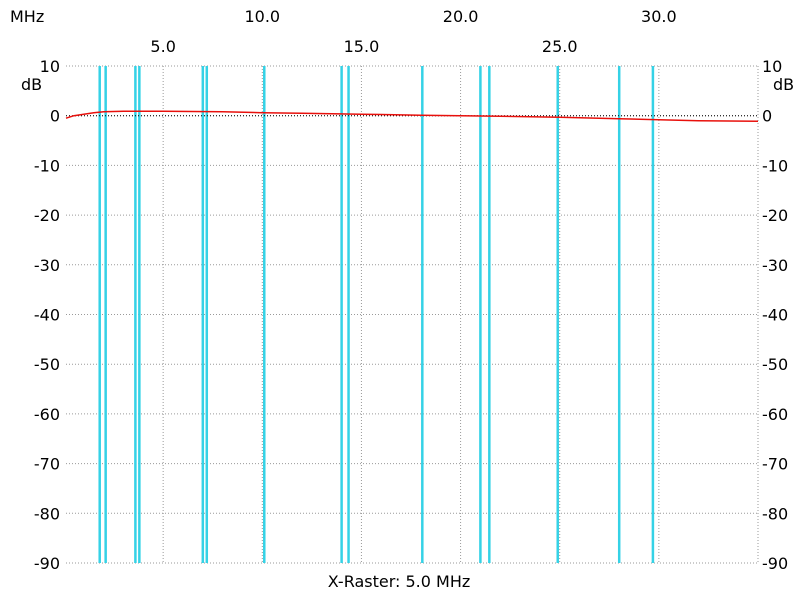 This screenshot has width=801, height=598. Describe the element at coordinates (47, 513) in the screenshot. I see `y-tick-label-left: -80` at that location.